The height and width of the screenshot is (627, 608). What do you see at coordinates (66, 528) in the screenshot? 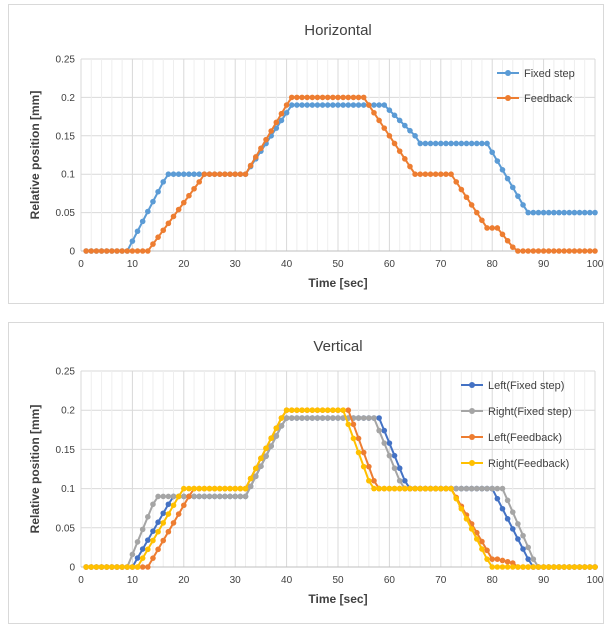
I see `v-y-tick-label: 0.05` at bounding box center [66, 528].